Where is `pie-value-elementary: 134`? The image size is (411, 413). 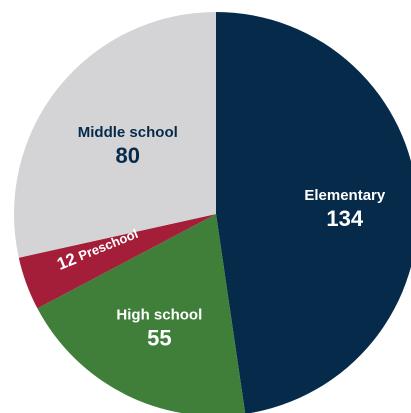 pie-value-elementary: 134 is located at coordinates (344, 218).